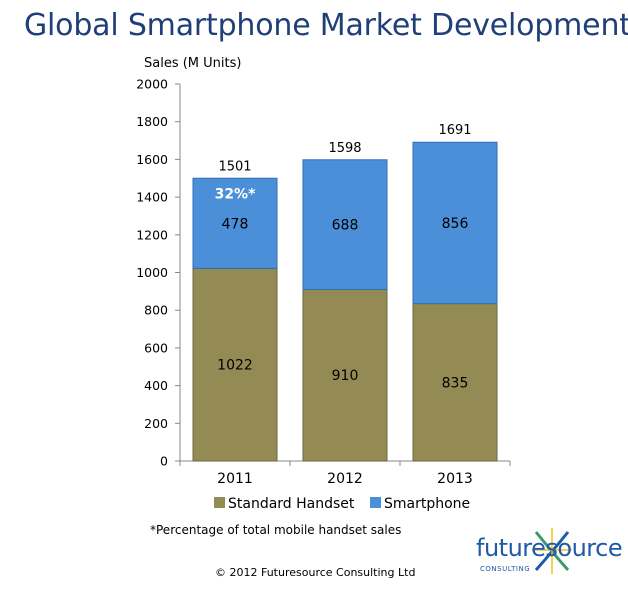 The width and height of the screenshot is (628, 591). I want to click on data-label-smartphone: 856, so click(455, 224).